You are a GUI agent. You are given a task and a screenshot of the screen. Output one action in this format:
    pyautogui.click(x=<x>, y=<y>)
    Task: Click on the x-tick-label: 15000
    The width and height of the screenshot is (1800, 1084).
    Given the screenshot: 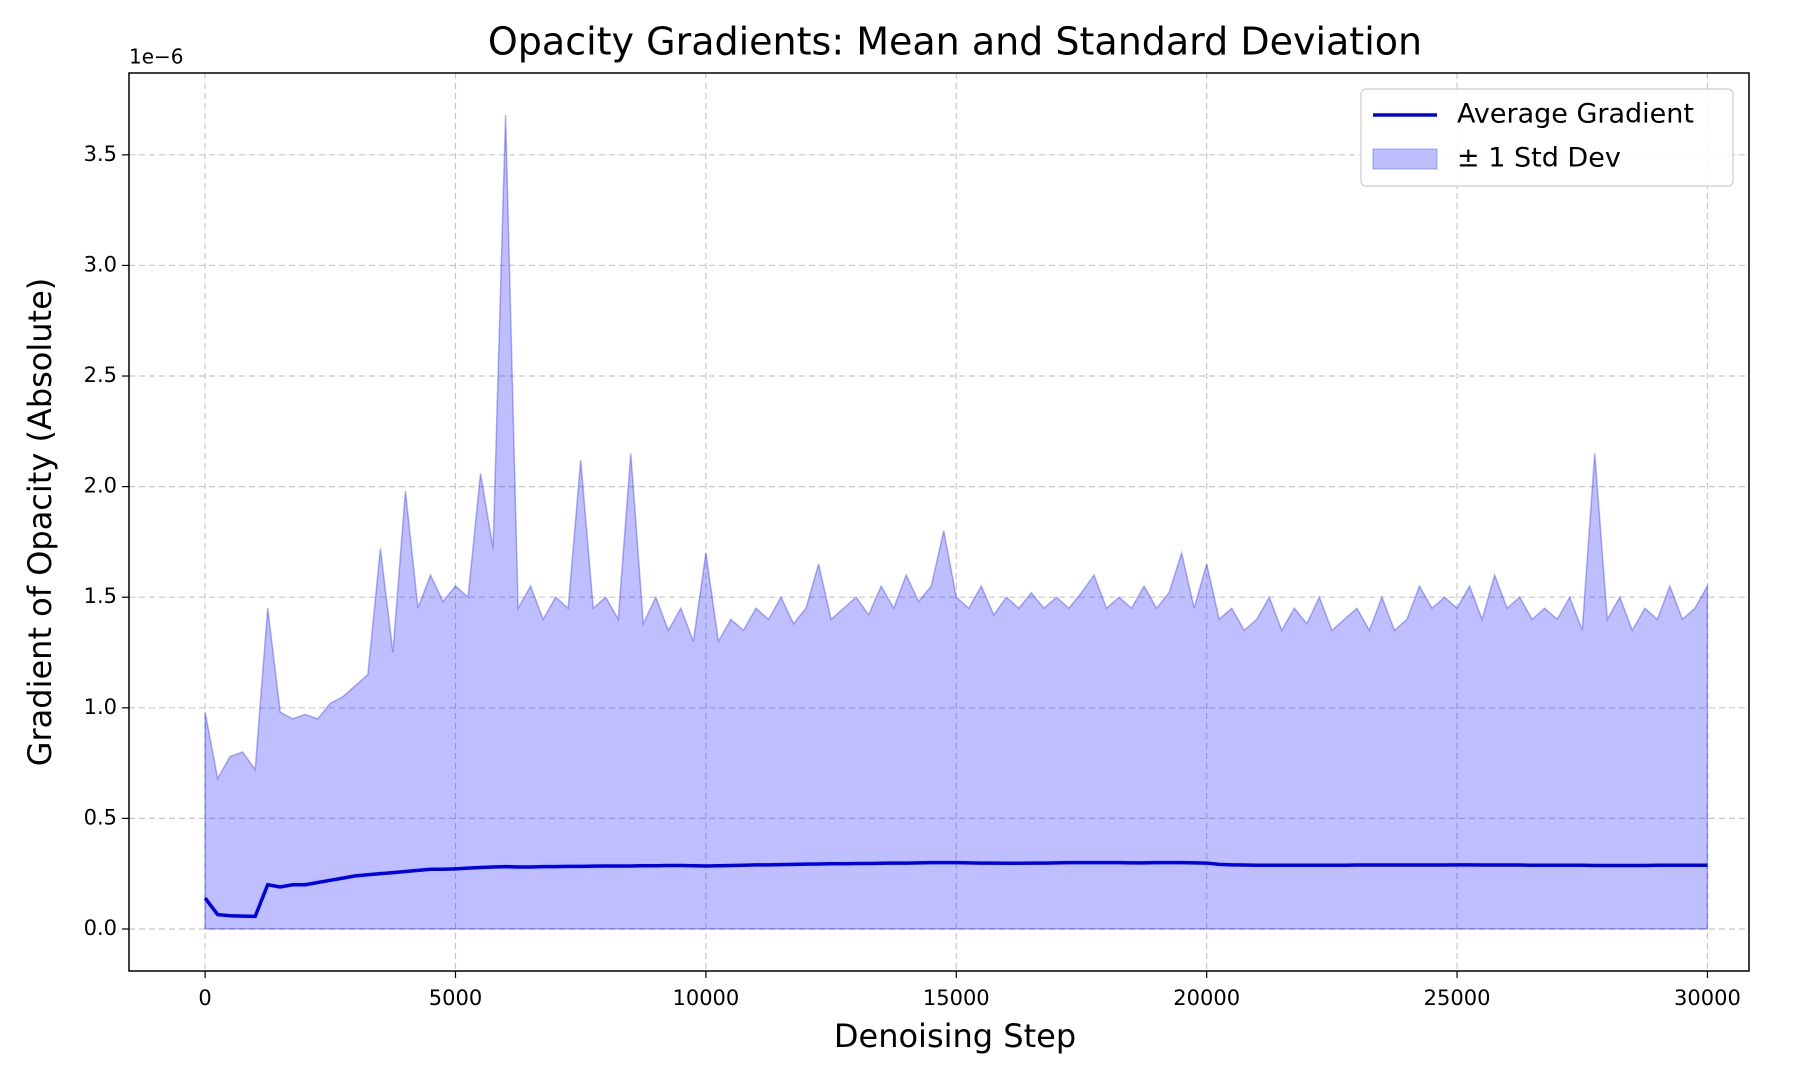 What is the action you would take?
    pyautogui.click(x=956, y=998)
    